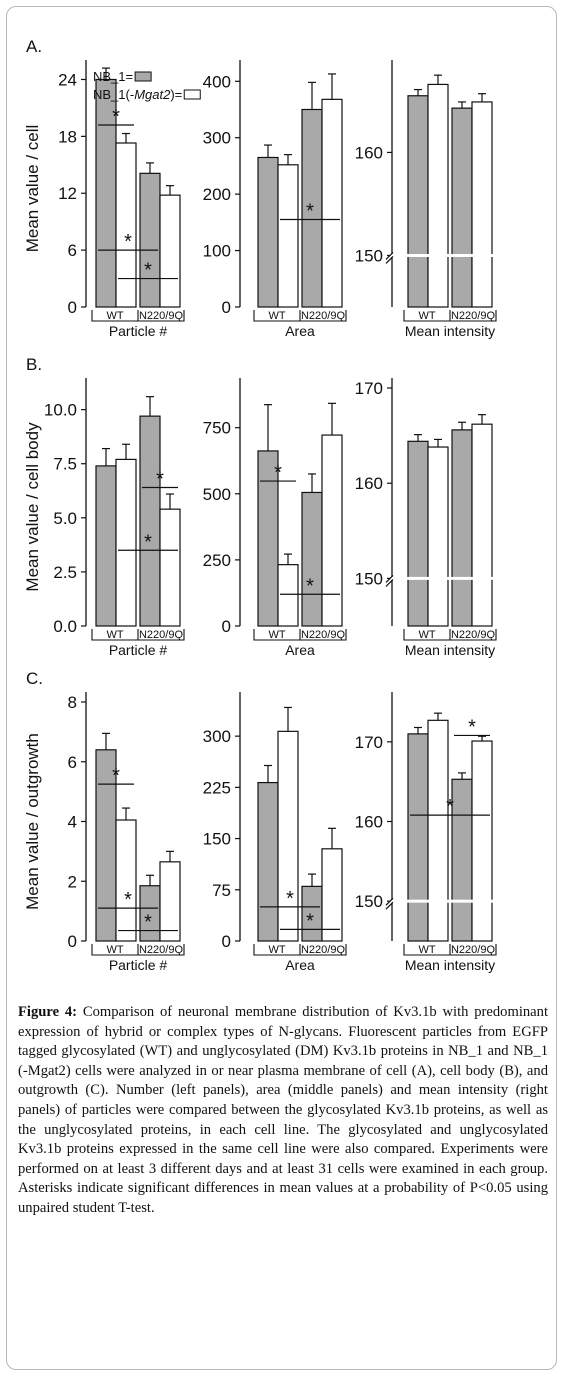  Describe the element at coordinates (217, 251) in the screenshot. I see `y-tick-label: 100` at that location.